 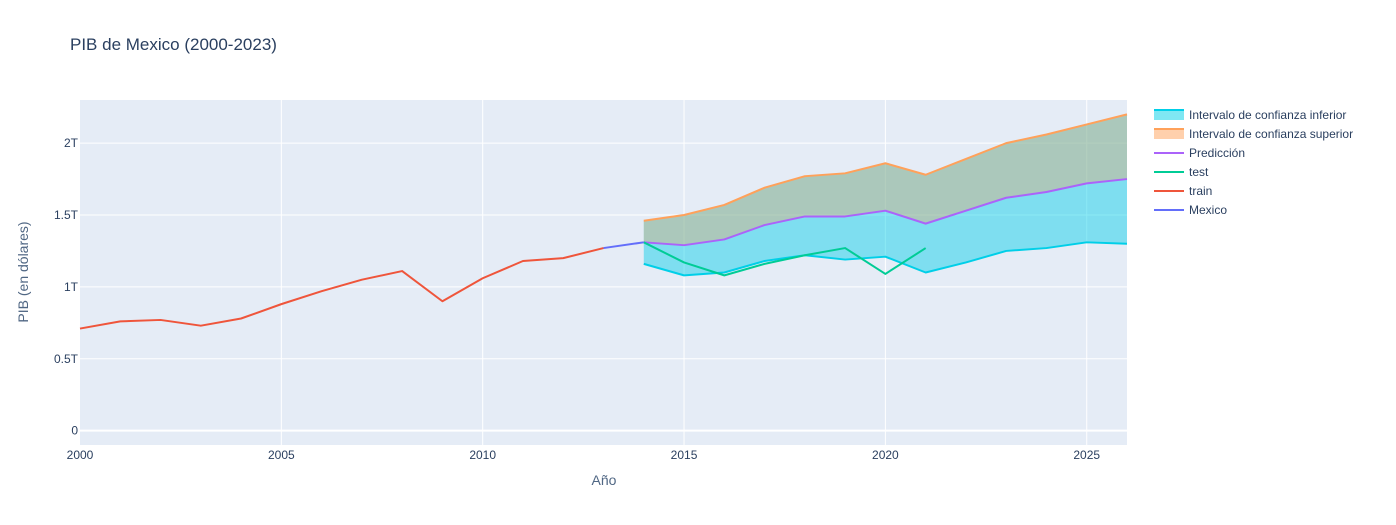 What do you see at coordinates (885, 167) in the screenshot?
I see `series-line-intervalo-de-confianza-superior` at bounding box center [885, 167].